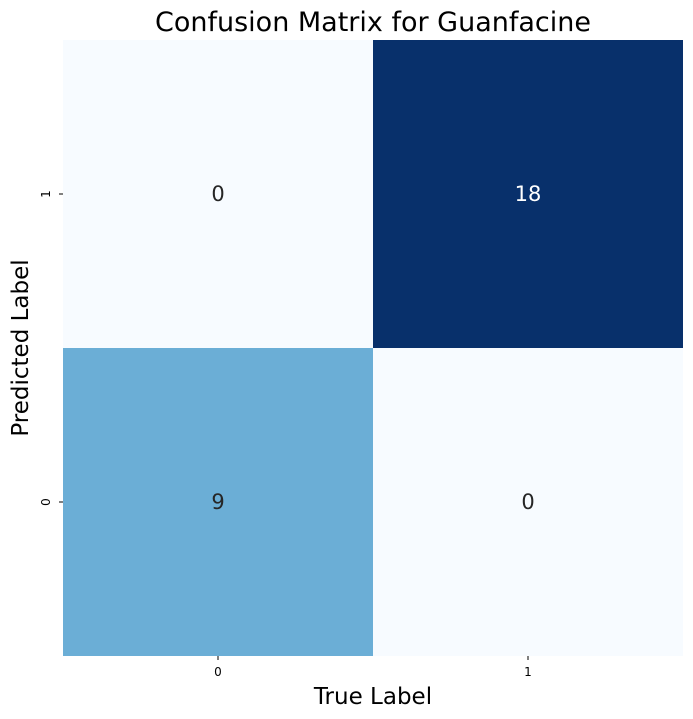 Image resolution: width=693 pixels, height=719 pixels. I want to click on x-tick-label-0: 0, so click(218, 672).